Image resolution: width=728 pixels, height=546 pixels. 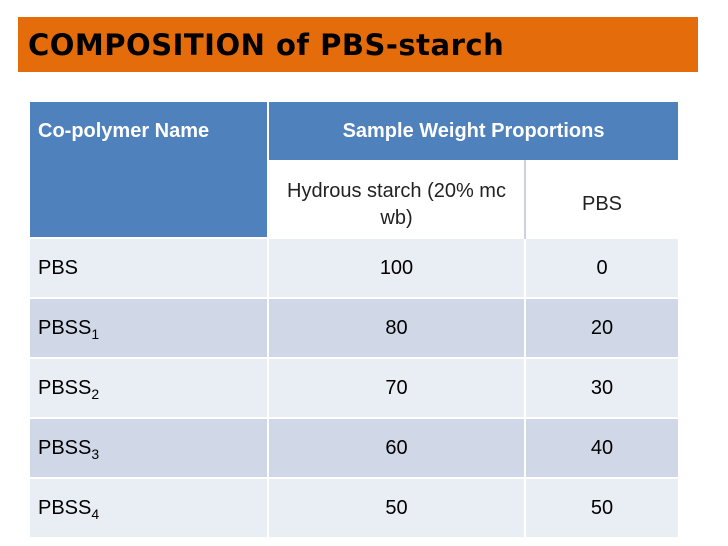 I want to click on header-sample-weight-proportions: Sample Weight Proportions, so click(x=472, y=131).